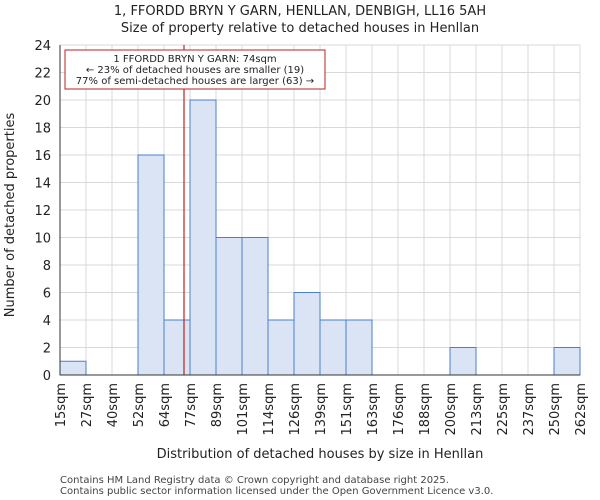 This screenshot has height=500, width=600. I want to click on x-tick-label: 139sqm, so click(321, 409).